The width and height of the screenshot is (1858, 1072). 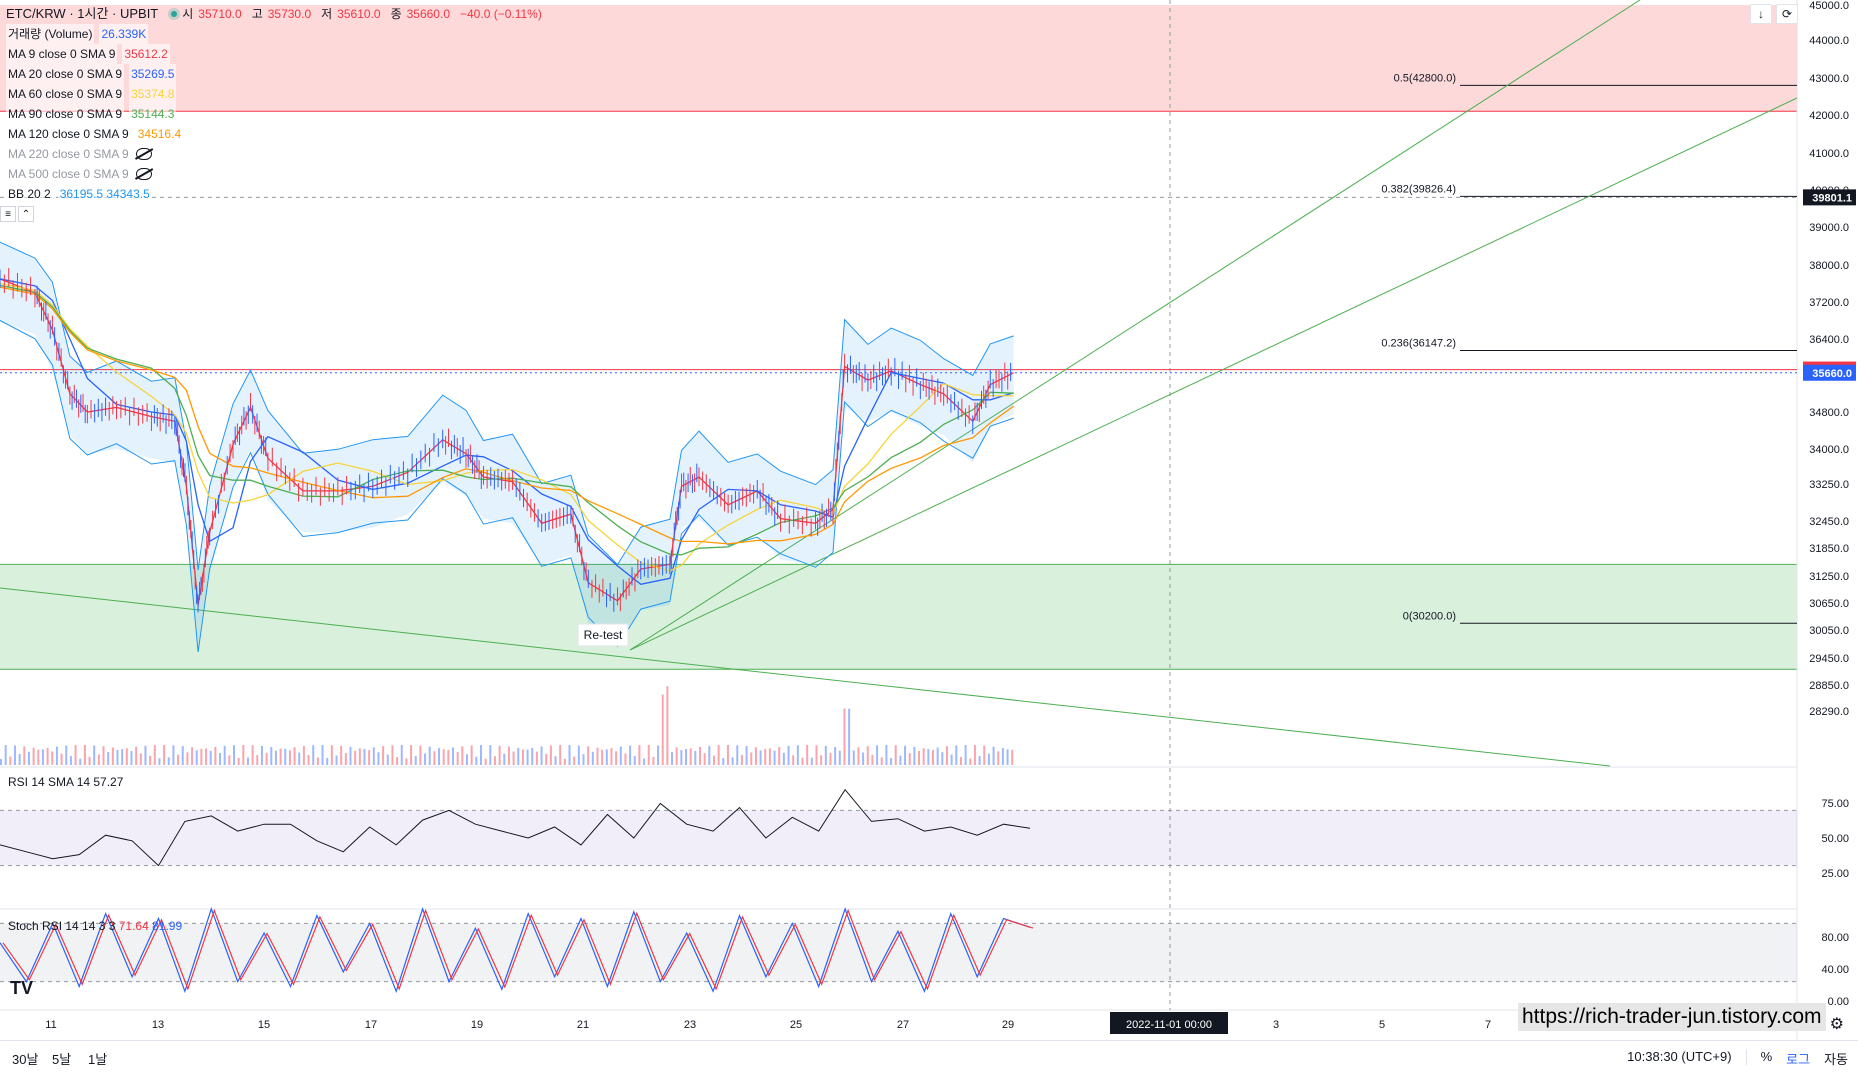 What do you see at coordinates (1787, 14) in the screenshot?
I see `refresh-icon: ⟳` at bounding box center [1787, 14].